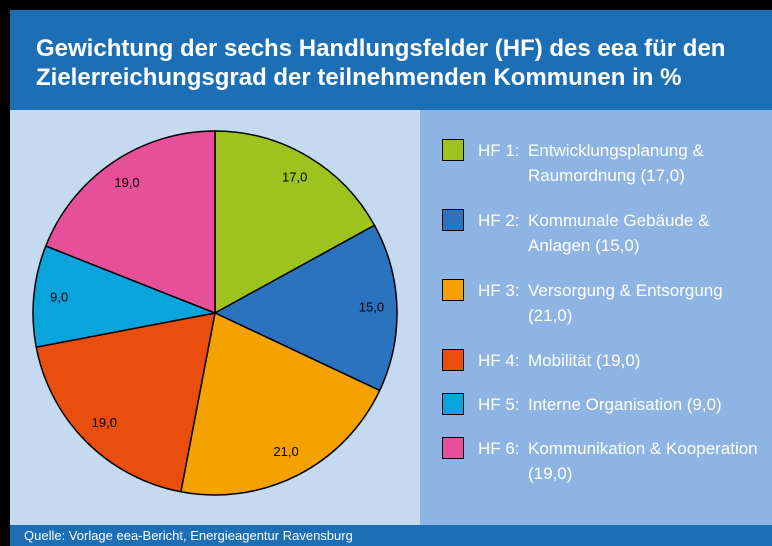 The width and height of the screenshot is (772, 546). I want to click on legend-label: HF 4:, so click(499, 360).